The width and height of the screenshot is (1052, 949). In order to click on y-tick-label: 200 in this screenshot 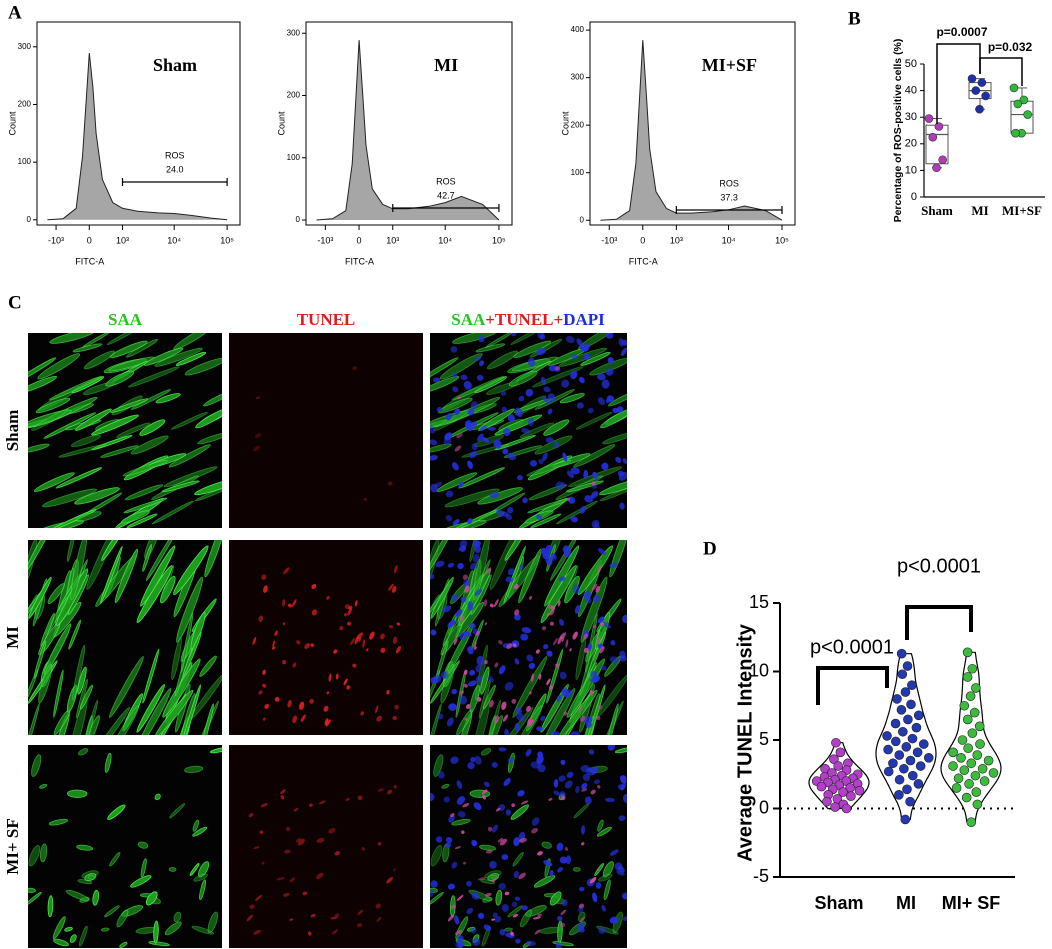, I will do `click(25, 104)`.